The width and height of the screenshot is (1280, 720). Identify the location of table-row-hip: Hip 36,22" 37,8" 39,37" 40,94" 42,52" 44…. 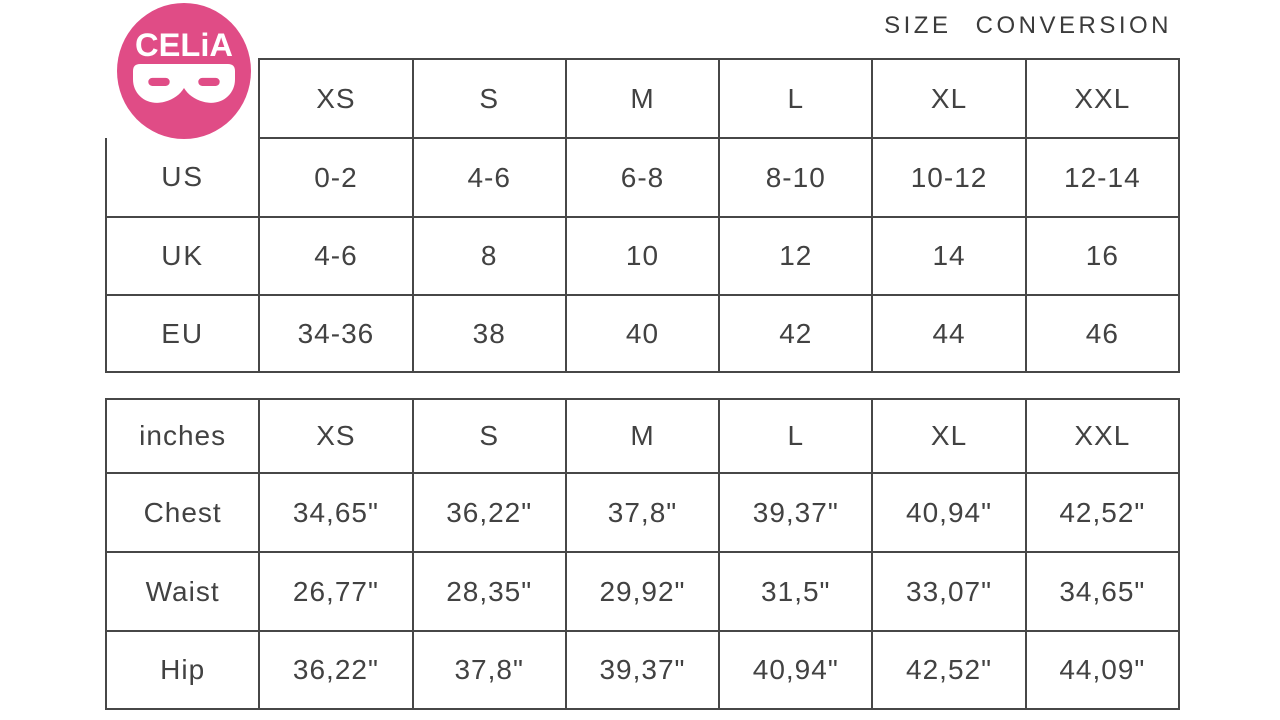
(642, 670).